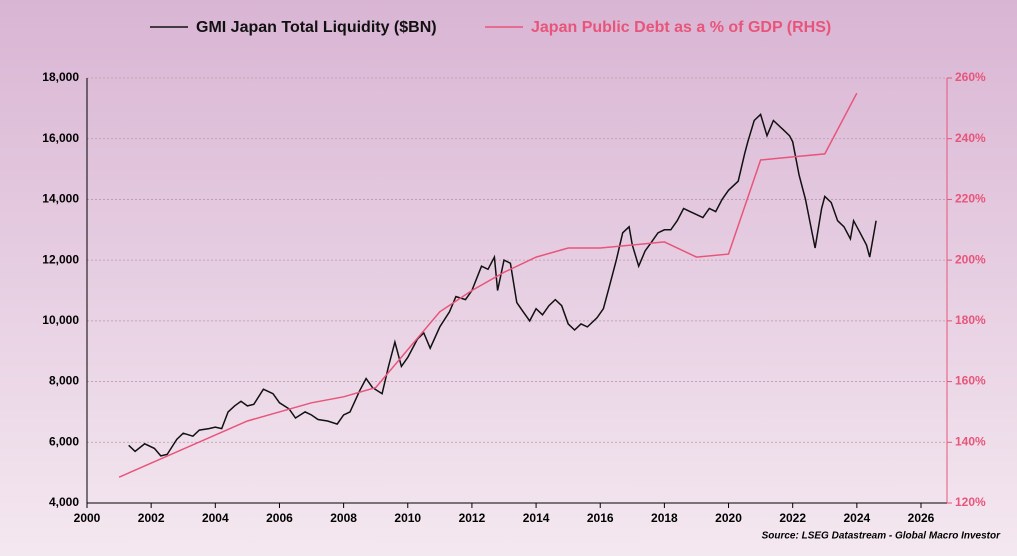 Image resolution: width=1017 pixels, height=556 pixels. I want to click on x-tick-label: 2016, so click(600, 518).